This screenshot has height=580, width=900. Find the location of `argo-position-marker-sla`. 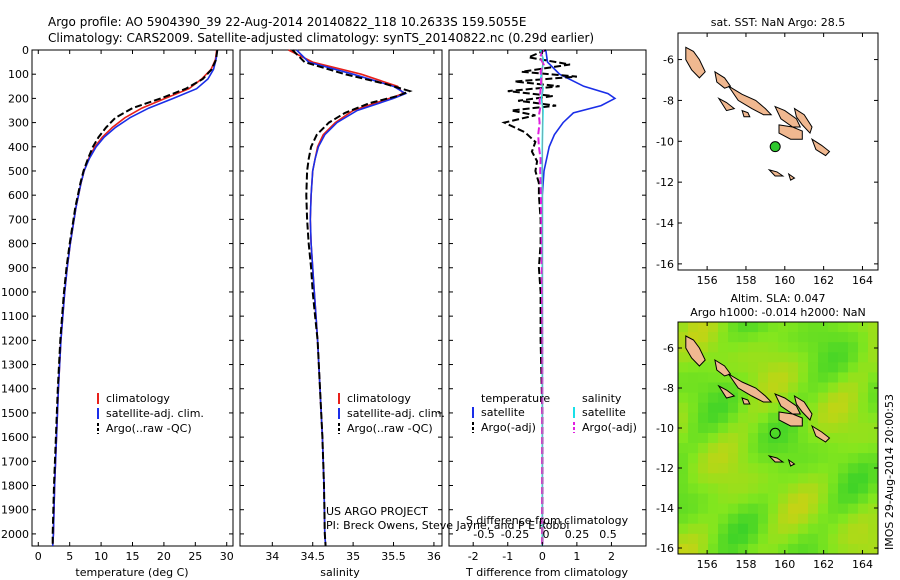

argo-position-marker-sla is located at coordinates (775, 433).